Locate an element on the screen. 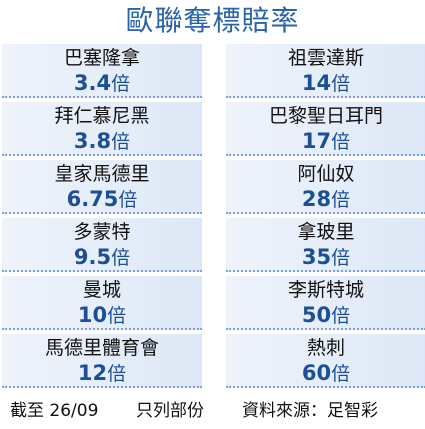 This screenshot has width=425, height=429. odds-value: 60倍 is located at coordinates (325, 373).